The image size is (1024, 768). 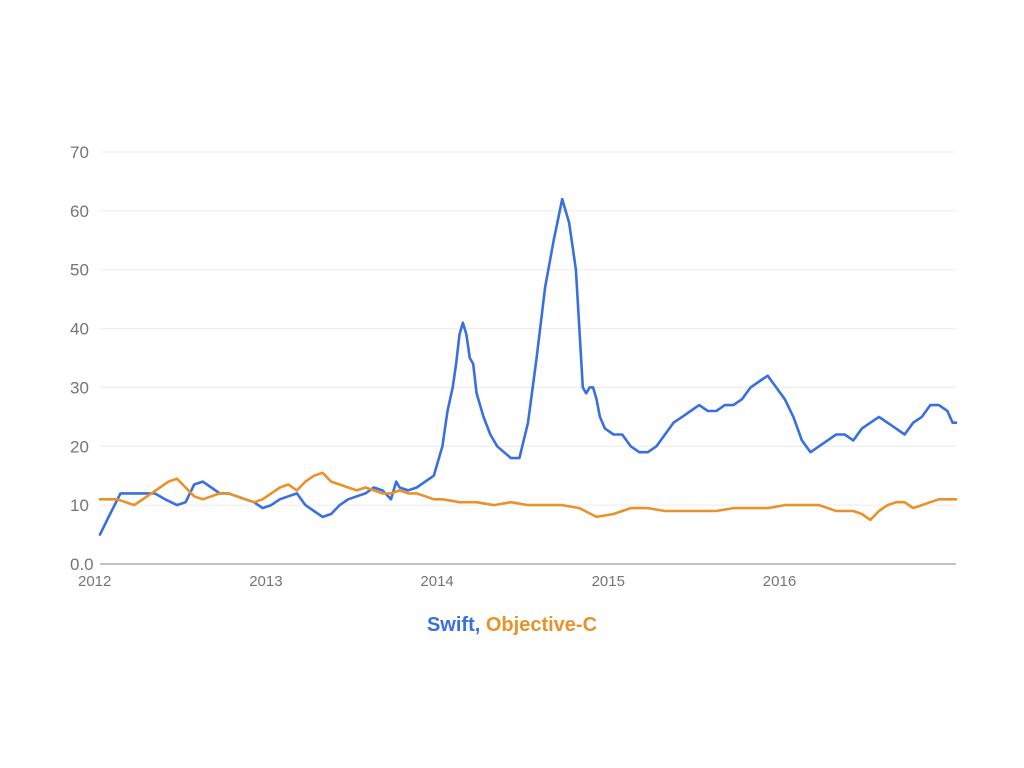 What do you see at coordinates (779, 581) in the screenshot?
I see `x-tick-label: 2016` at bounding box center [779, 581].